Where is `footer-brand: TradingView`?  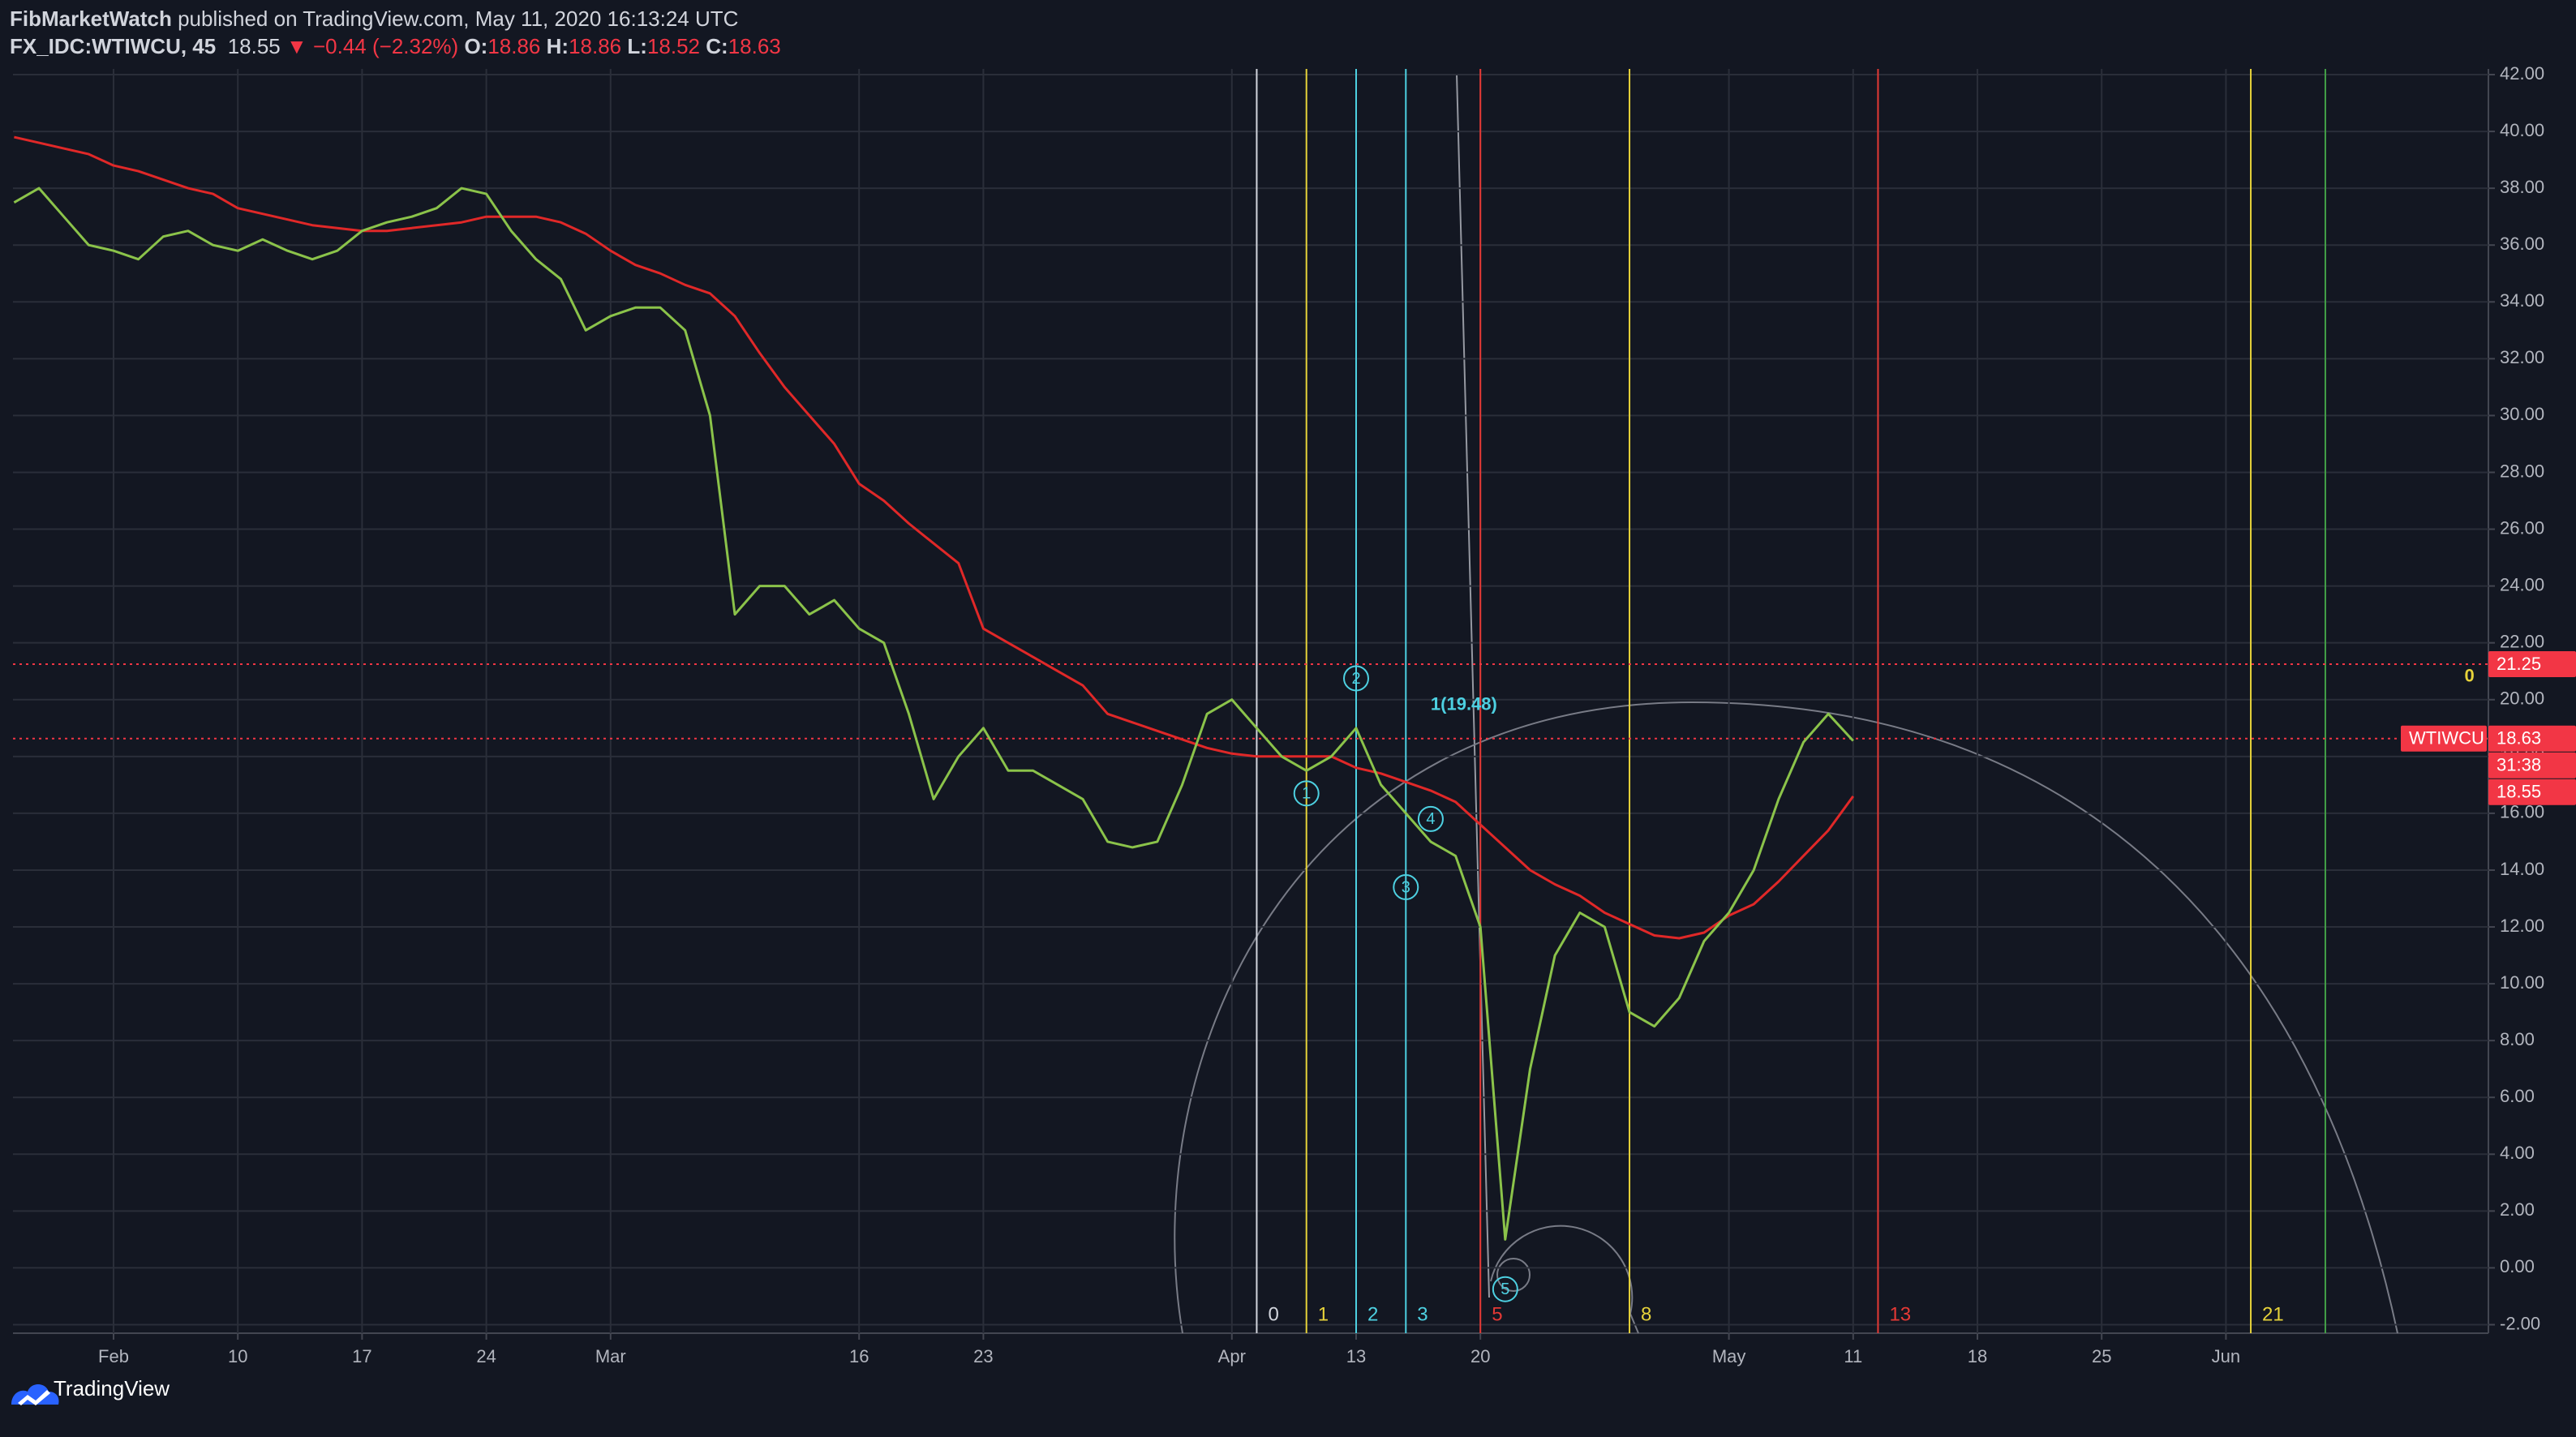 footer-brand: TradingView is located at coordinates (112, 1388).